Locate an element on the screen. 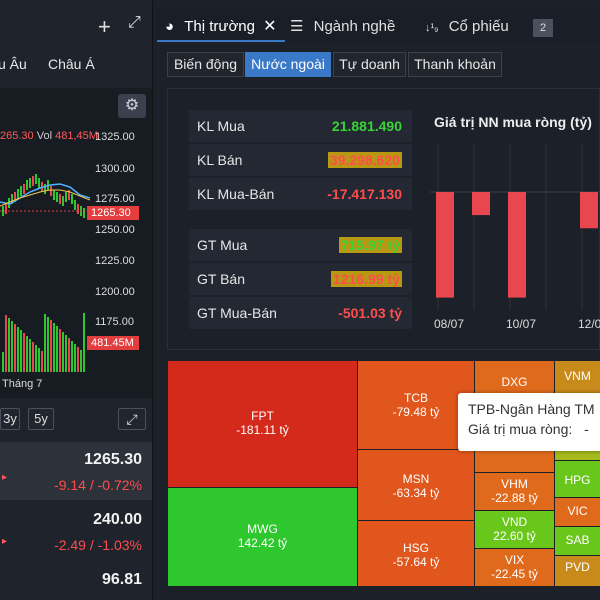  heatmap-cell: FPT -181.11 tỷ is located at coordinates (262, 424).